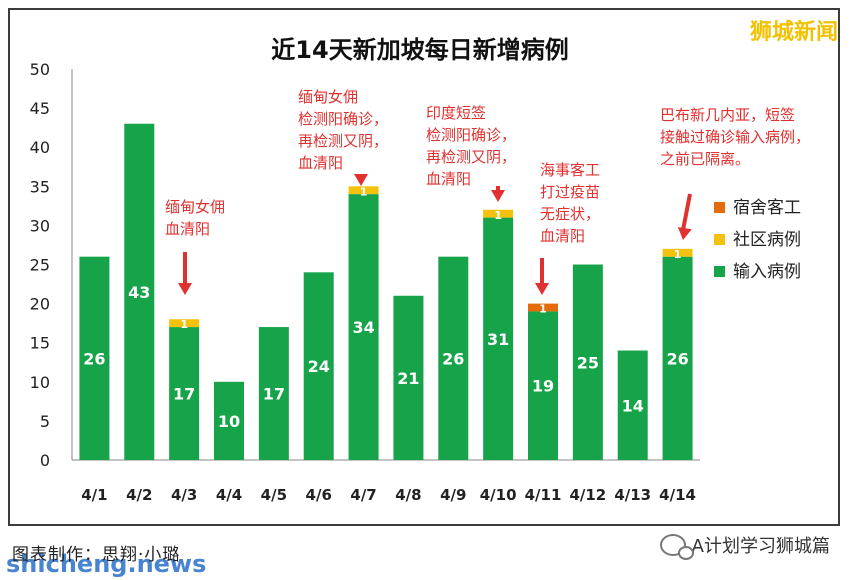 The width and height of the screenshot is (854, 580). What do you see at coordinates (719, 239) in the screenshot?
I see `legend-swatch-community` at bounding box center [719, 239].